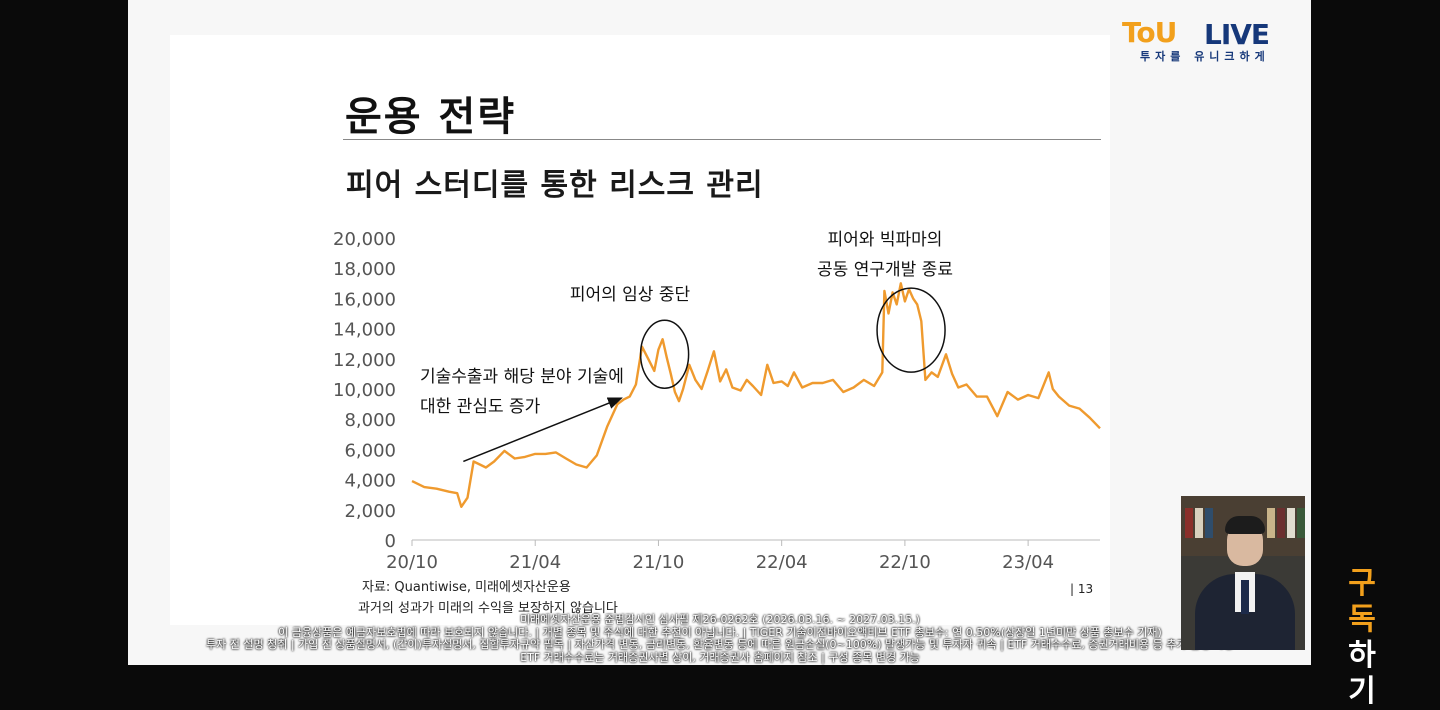  I want to click on x-tick-label: 23/04, so click(1028, 562).